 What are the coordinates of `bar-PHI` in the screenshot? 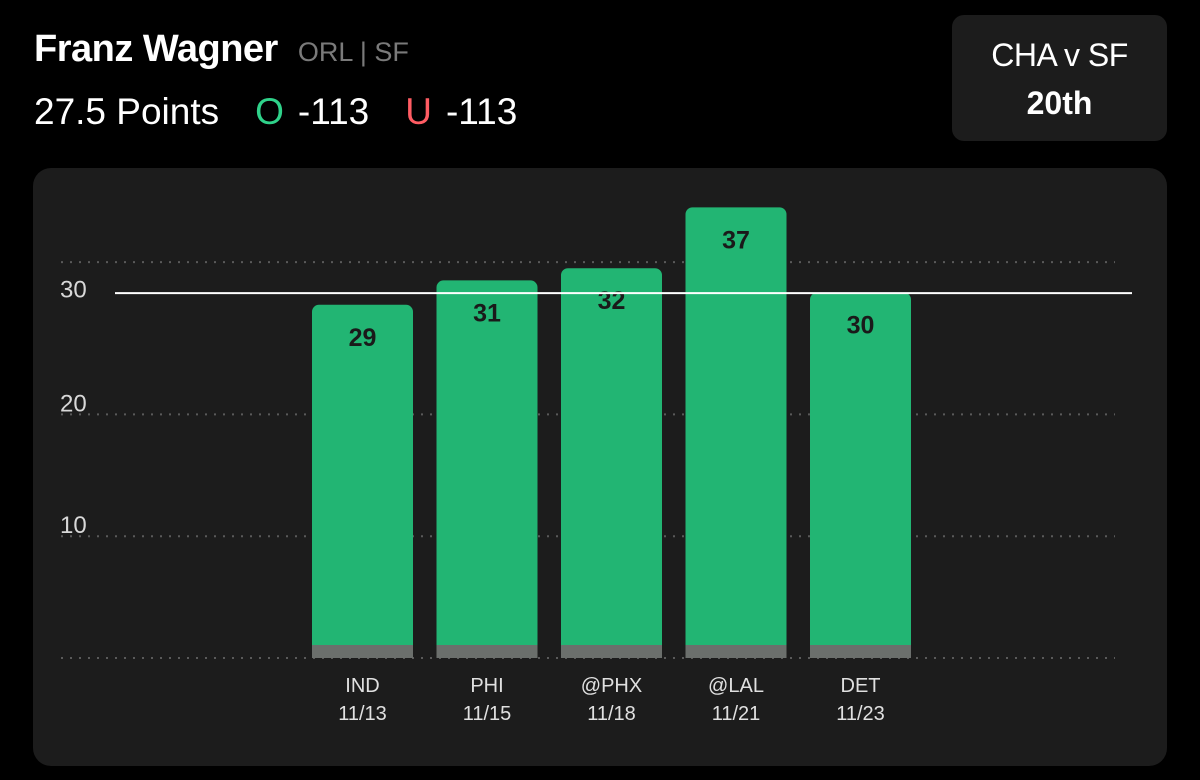 It's located at (487, 469).